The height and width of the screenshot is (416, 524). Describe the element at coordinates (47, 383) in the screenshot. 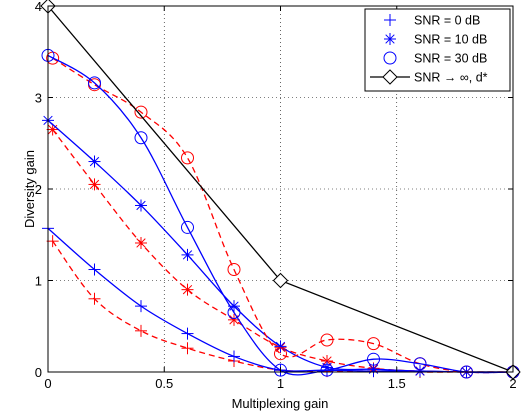

I see `x-tick-label: 0` at that location.